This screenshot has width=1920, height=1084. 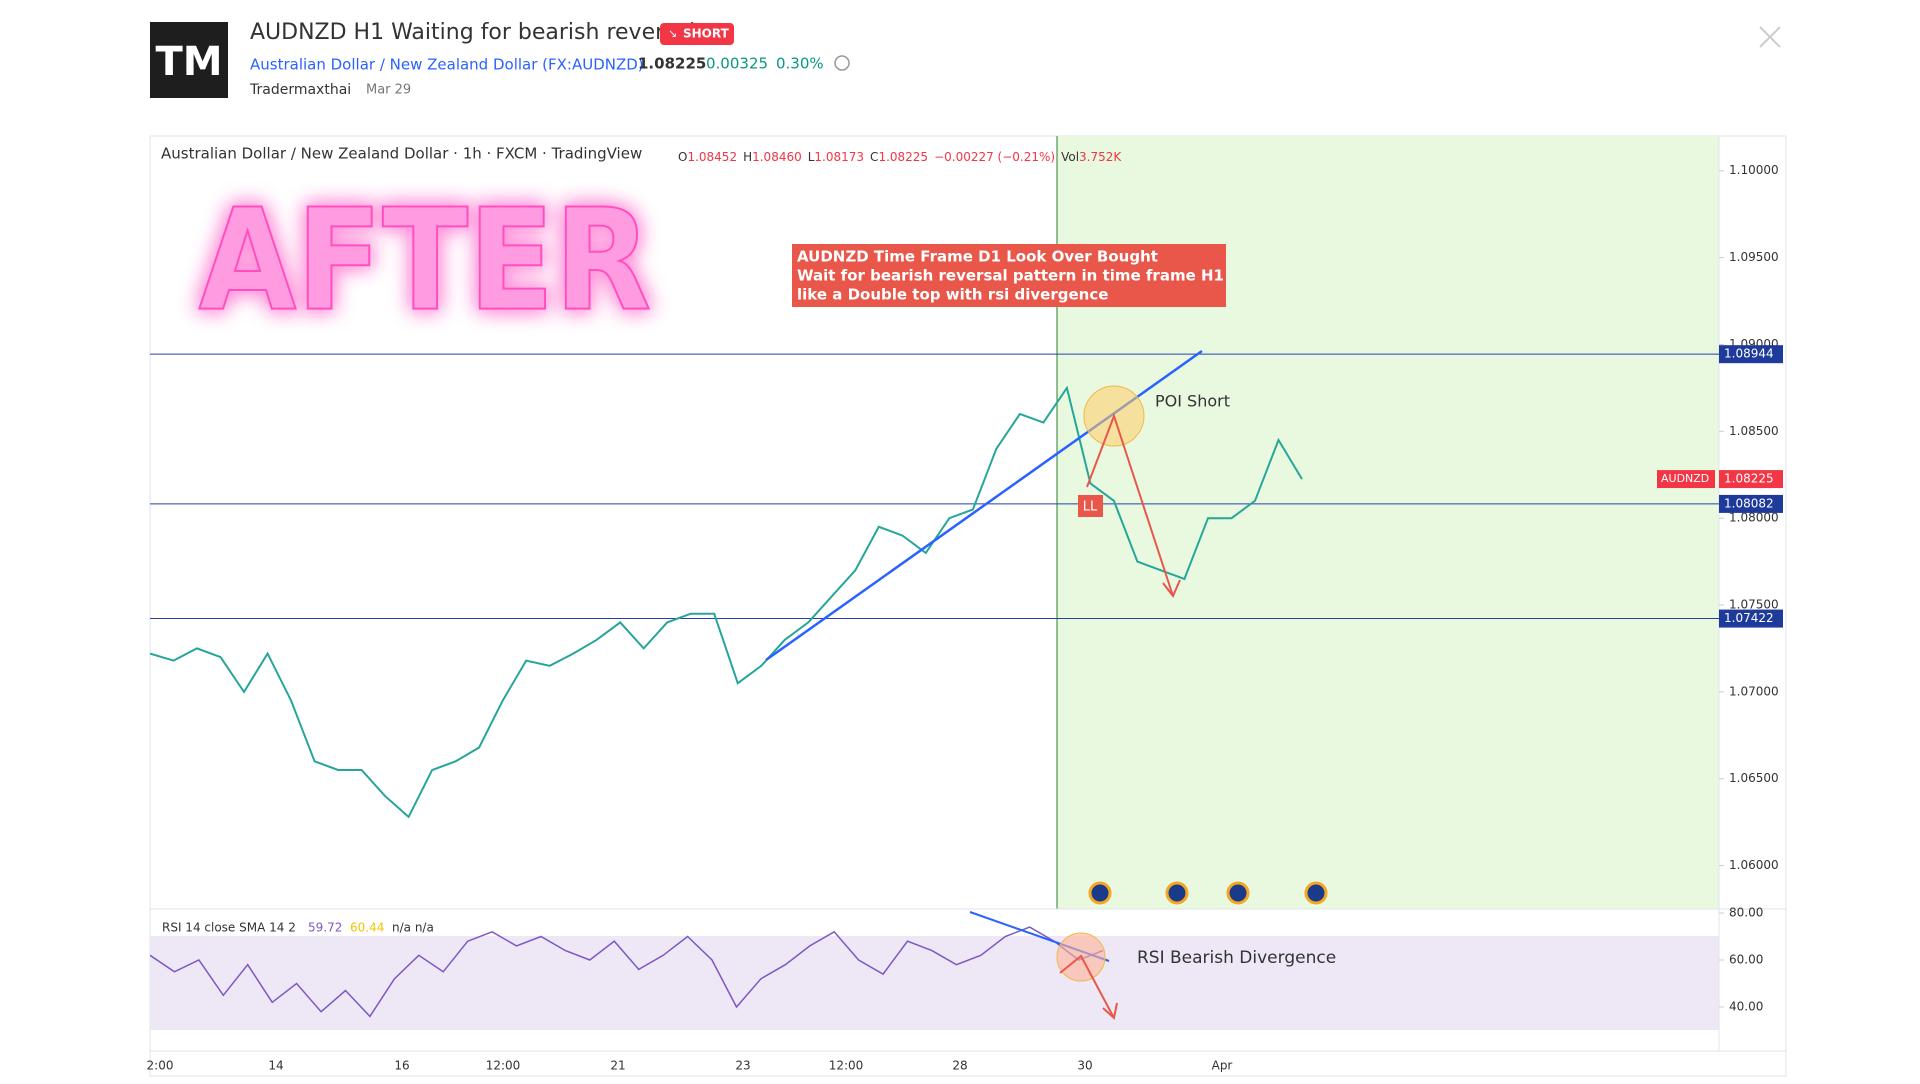 I want to click on symbol-tag-text: AUDNZD, so click(x=1685, y=478).